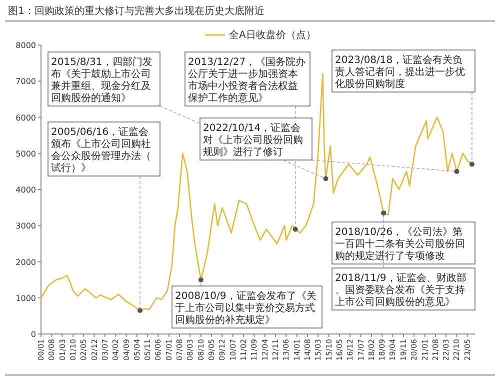  Describe the element at coordinates (101, 150) in the screenshot. I see `annotation: 2005/06/16，证监会颁布《上市公司回购社会公众股份管理办法（试行）》` at that location.